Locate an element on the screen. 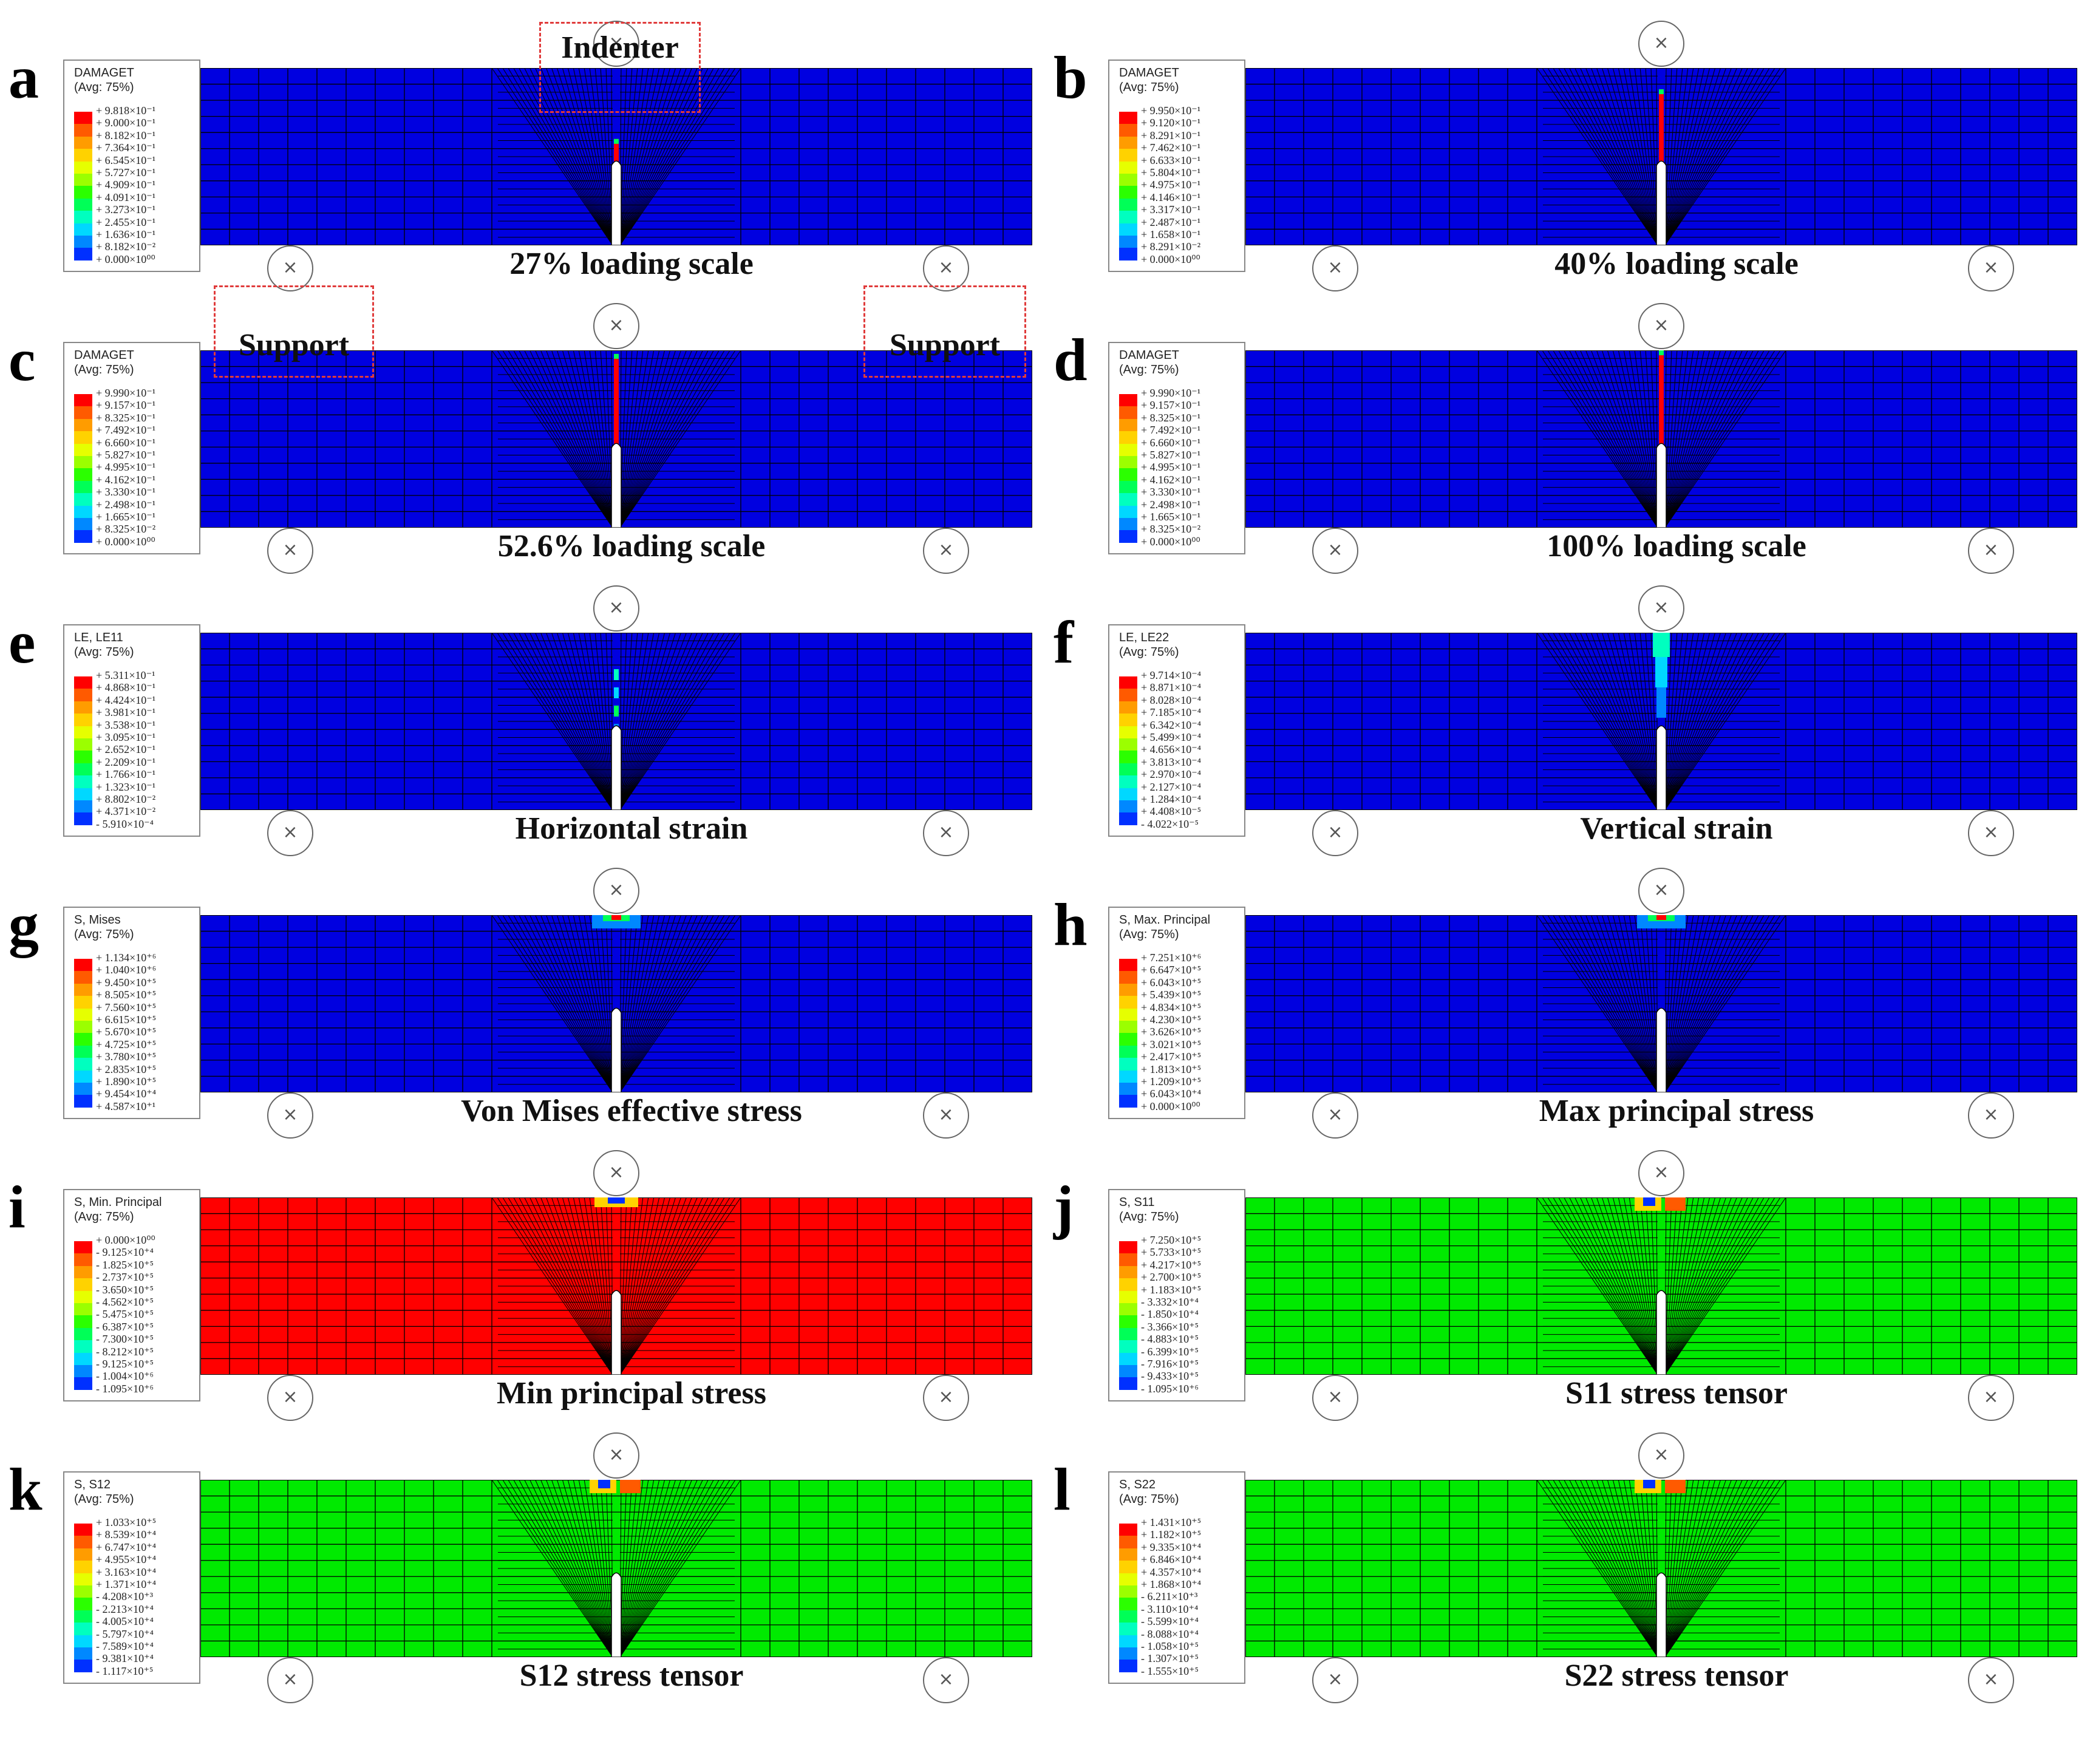 This screenshot has width=2090, height=1764. panel-caption: 100% loading scale is located at coordinates (1676, 546).